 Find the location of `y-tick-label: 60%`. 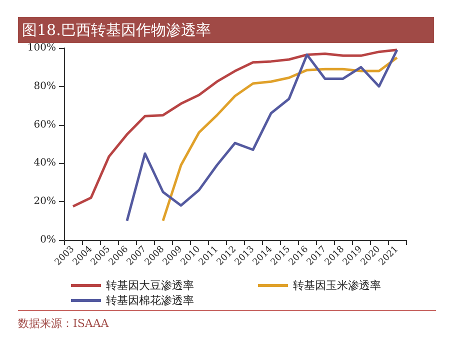

y-tick-label: 60% is located at coordinates (45, 124).